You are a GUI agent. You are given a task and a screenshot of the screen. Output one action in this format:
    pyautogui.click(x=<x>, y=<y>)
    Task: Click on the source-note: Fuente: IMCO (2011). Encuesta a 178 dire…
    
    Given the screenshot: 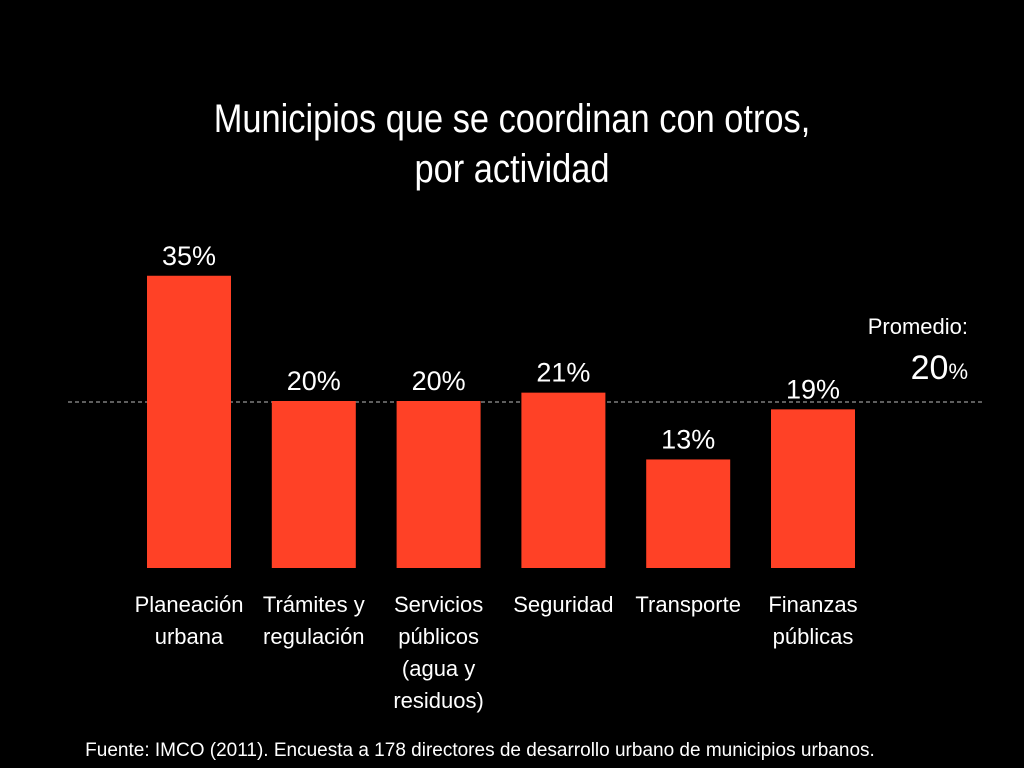 What is the action you would take?
    pyautogui.click(x=480, y=750)
    